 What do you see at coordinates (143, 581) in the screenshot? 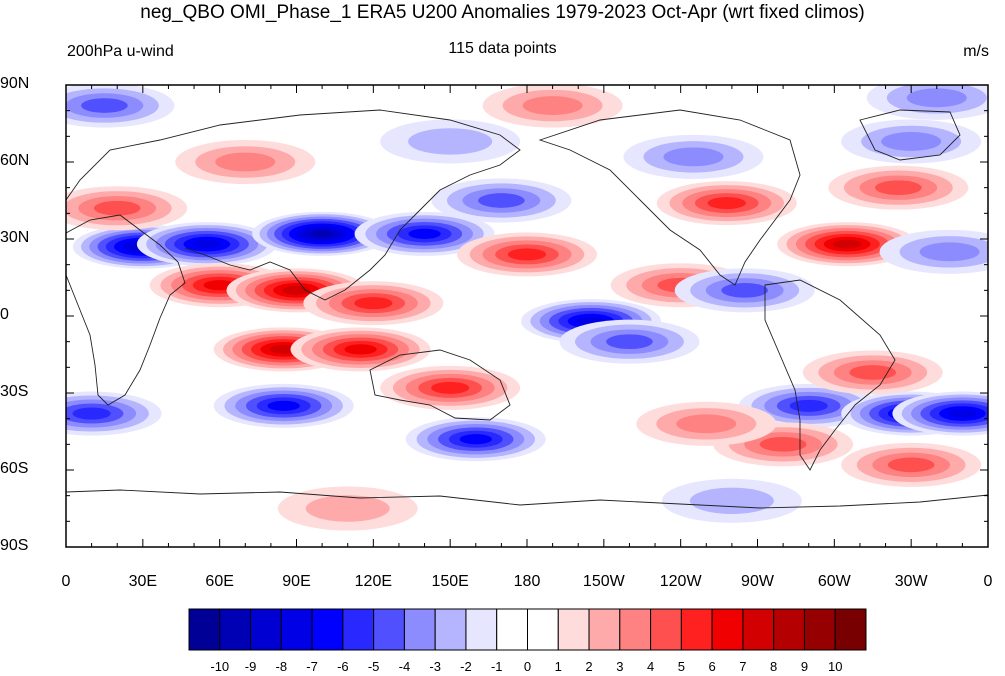
I see `lon-label: 30E` at bounding box center [143, 581].